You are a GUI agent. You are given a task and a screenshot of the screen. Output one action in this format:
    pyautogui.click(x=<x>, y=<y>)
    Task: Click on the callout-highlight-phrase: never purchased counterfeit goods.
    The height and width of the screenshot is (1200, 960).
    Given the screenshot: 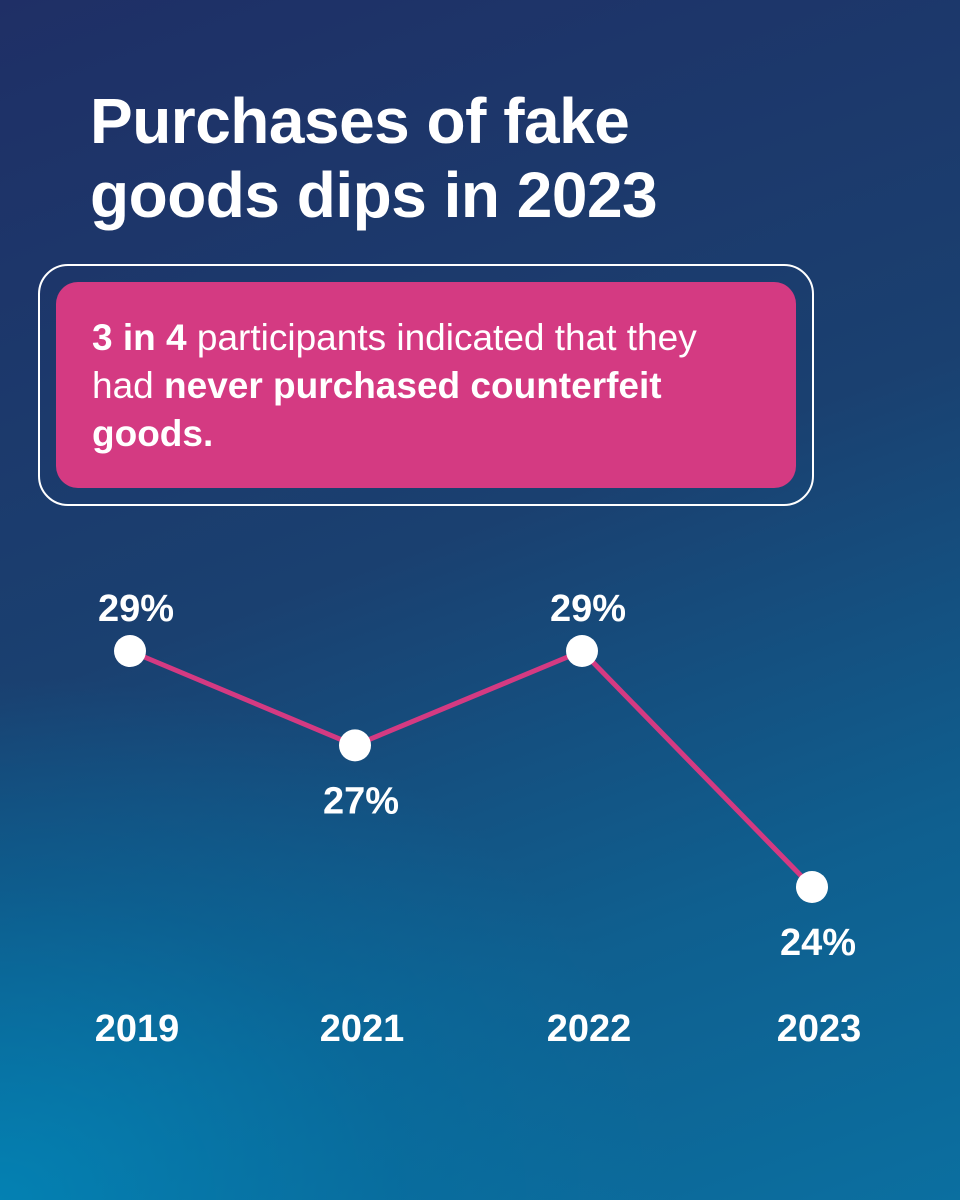 What is the action you would take?
    pyautogui.click(x=377, y=409)
    